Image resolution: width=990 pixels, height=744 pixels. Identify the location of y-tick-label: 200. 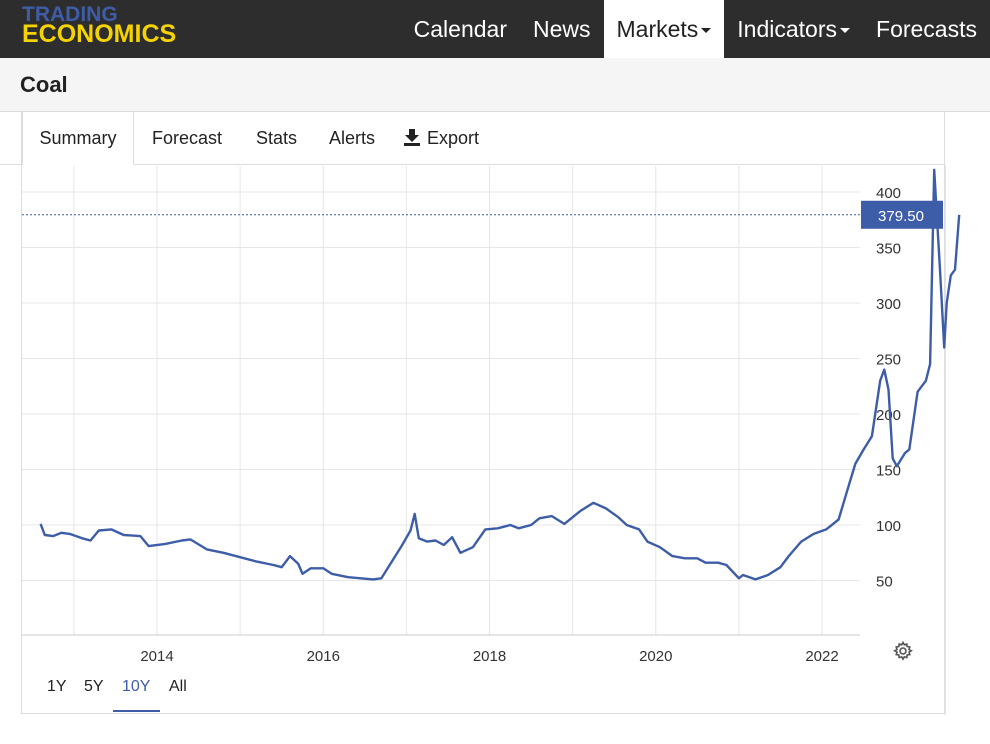
(888, 415).